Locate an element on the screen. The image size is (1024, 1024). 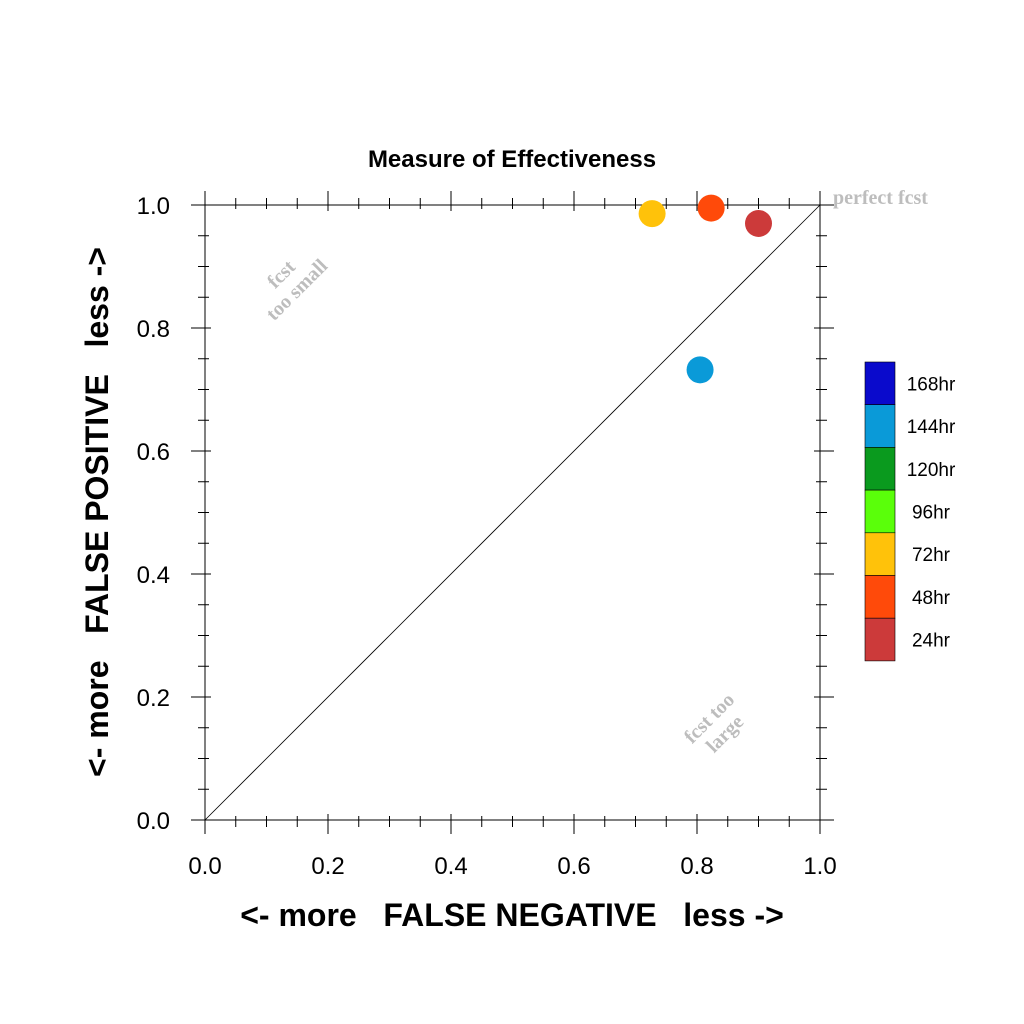
perfect-forecast-label: perfect fcst is located at coordinates (880, 198).